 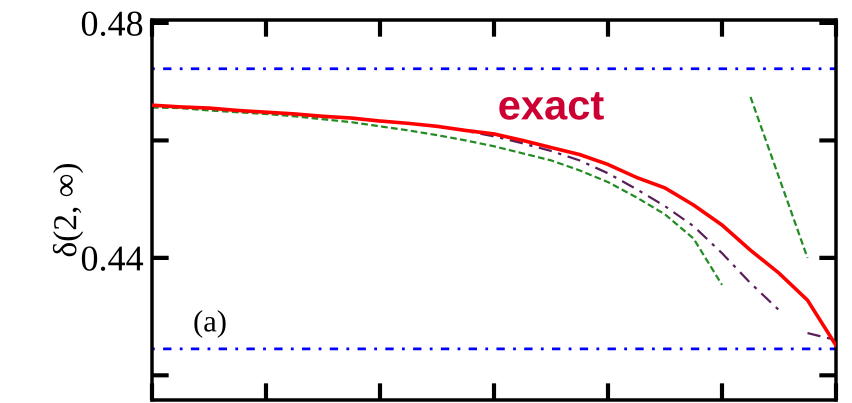 What do you see at coordinates (112, 23) in the screenshot?
I see `y-tick-label: 0.48` at bounding box center [112, 23].